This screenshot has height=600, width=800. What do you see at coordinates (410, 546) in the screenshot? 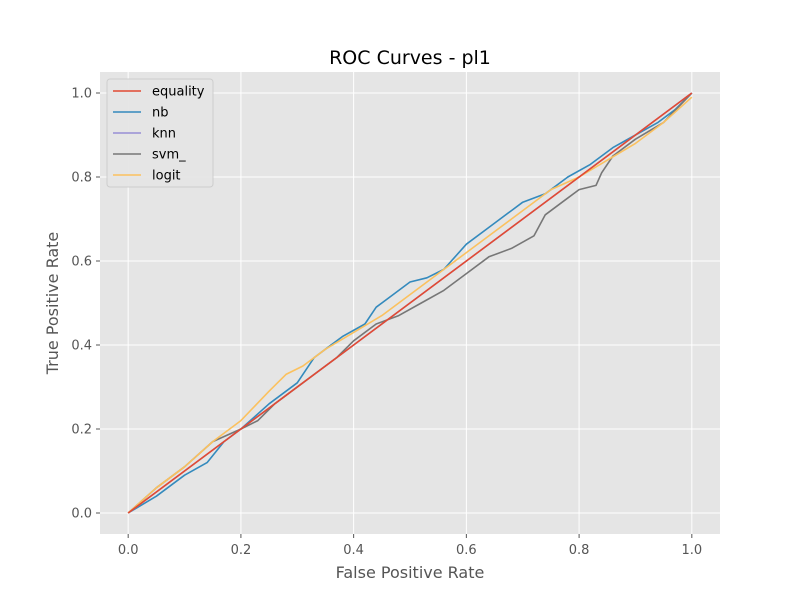
I see `x-ticks: 0.0 0.2 0.4 0.6 0.8 1.0` at bounding box center [410, 546].